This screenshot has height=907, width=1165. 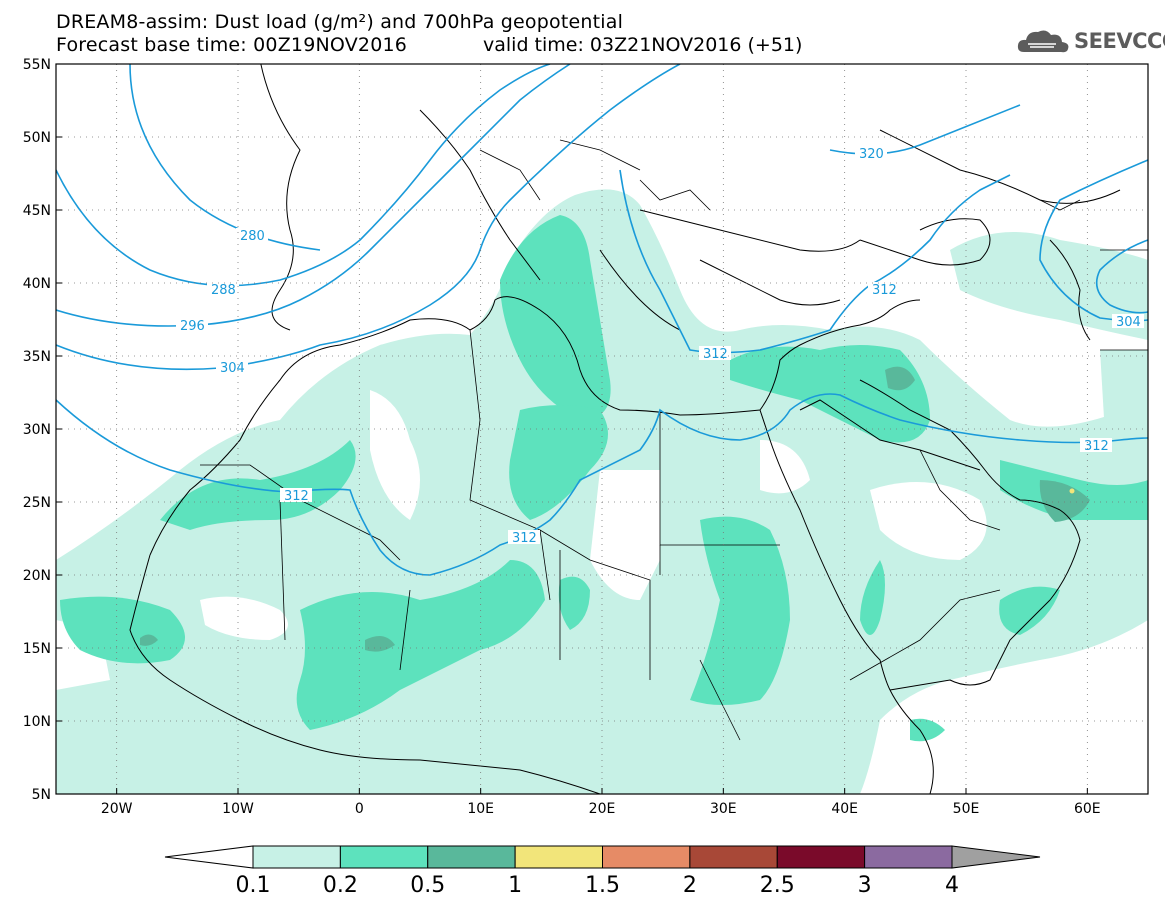 I want to click on cloud-icon, so click(x=1043, y=41).